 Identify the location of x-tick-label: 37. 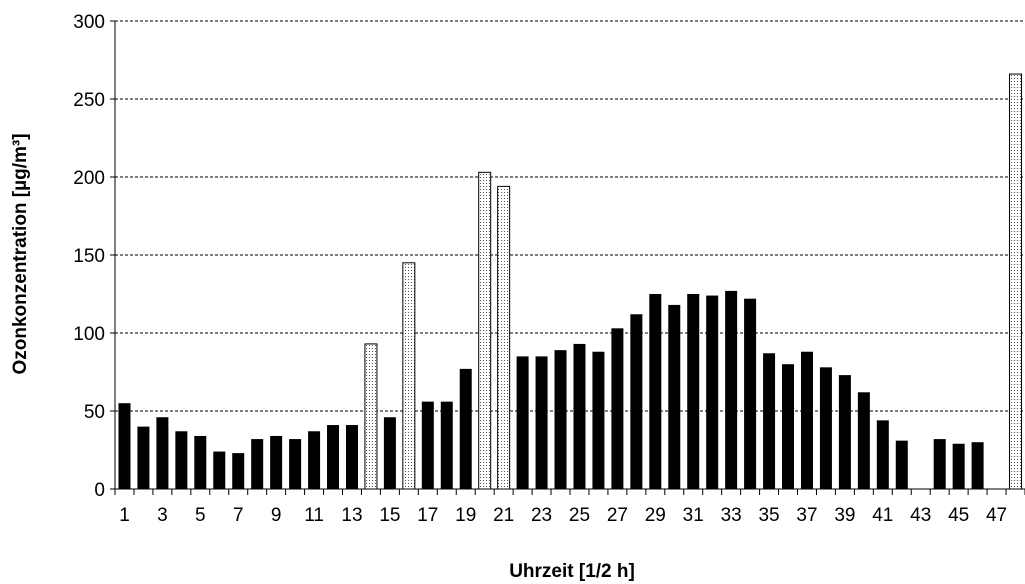
(806, 515).